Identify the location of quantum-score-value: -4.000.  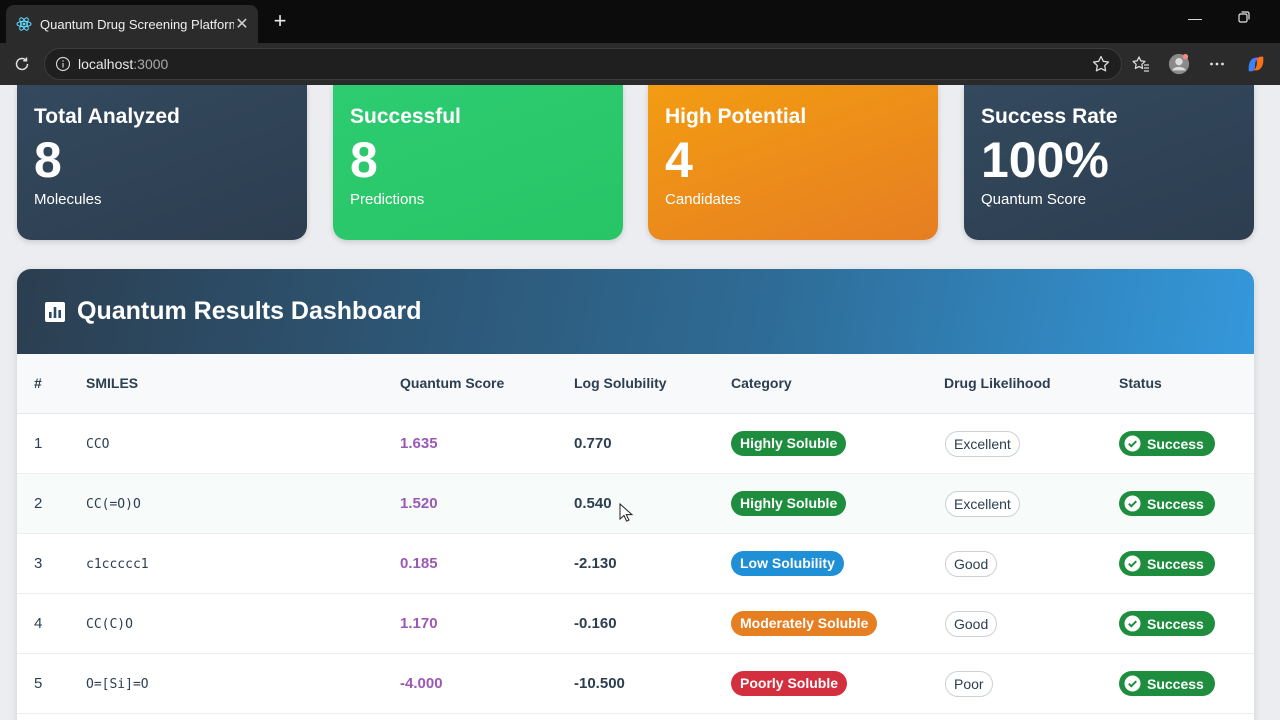
(421, 683).